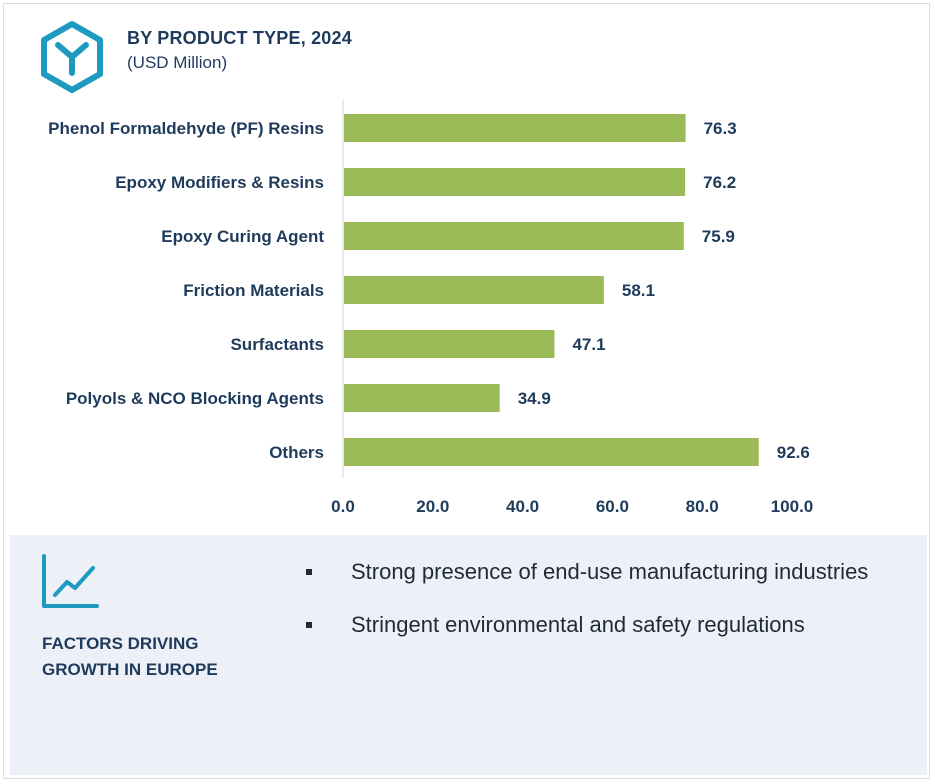 This screenshot has height=784, width=935. What do you see at coordinates (253, 290) in the screenshot?
I see `category-label: Friction Materials` at bounding box center [253, 290].